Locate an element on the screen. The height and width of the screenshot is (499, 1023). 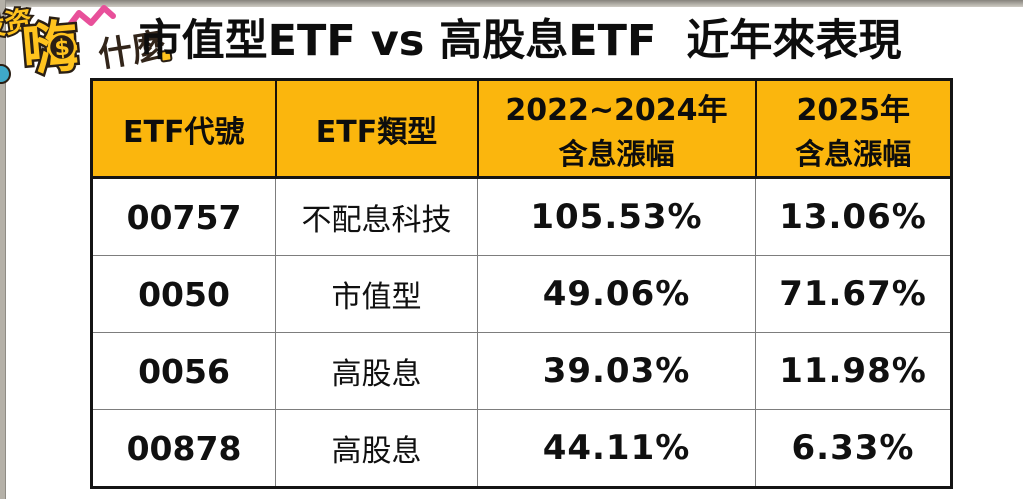
return-2025-cell: 11.98% is located at coordinates (853, 371).